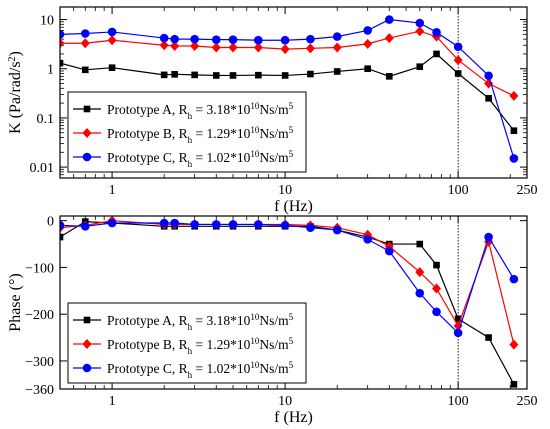  What do you see at coordinates (15, 53) in the screenshot?
I see `y-axis-label-close: )` at bounding box center [15, 53].